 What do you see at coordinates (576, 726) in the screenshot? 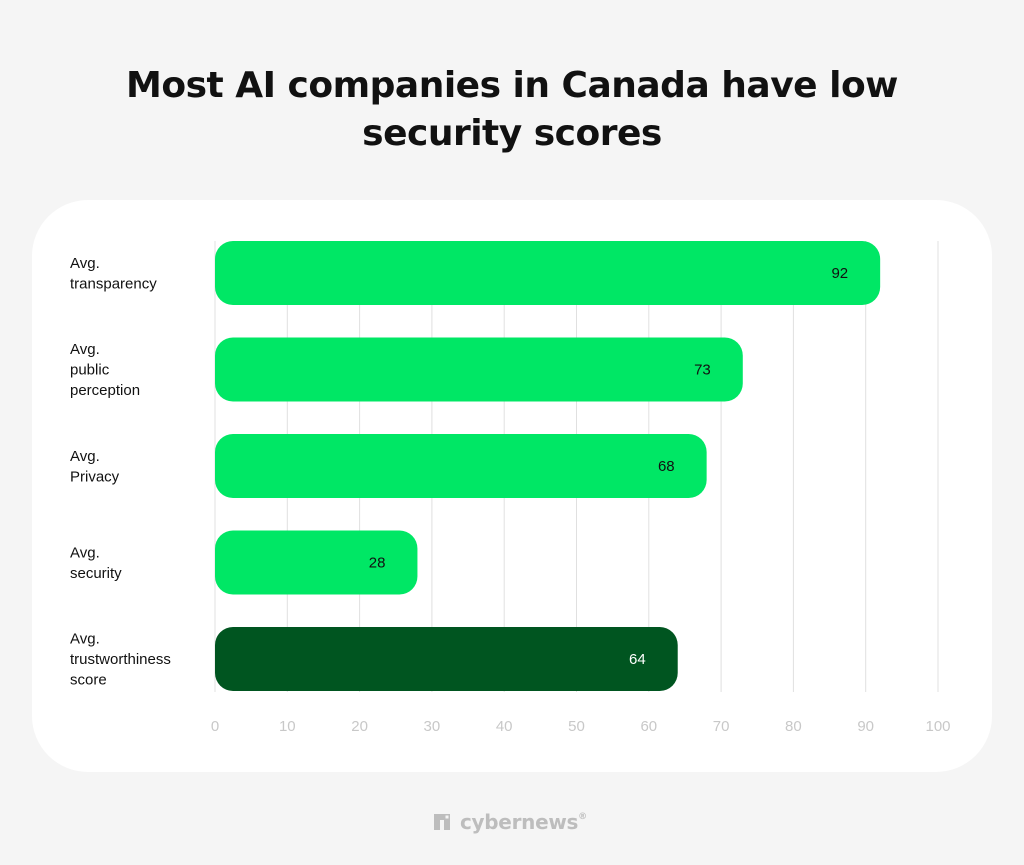
I see `x-tick-label: 50` at bounding box center [576, 726].